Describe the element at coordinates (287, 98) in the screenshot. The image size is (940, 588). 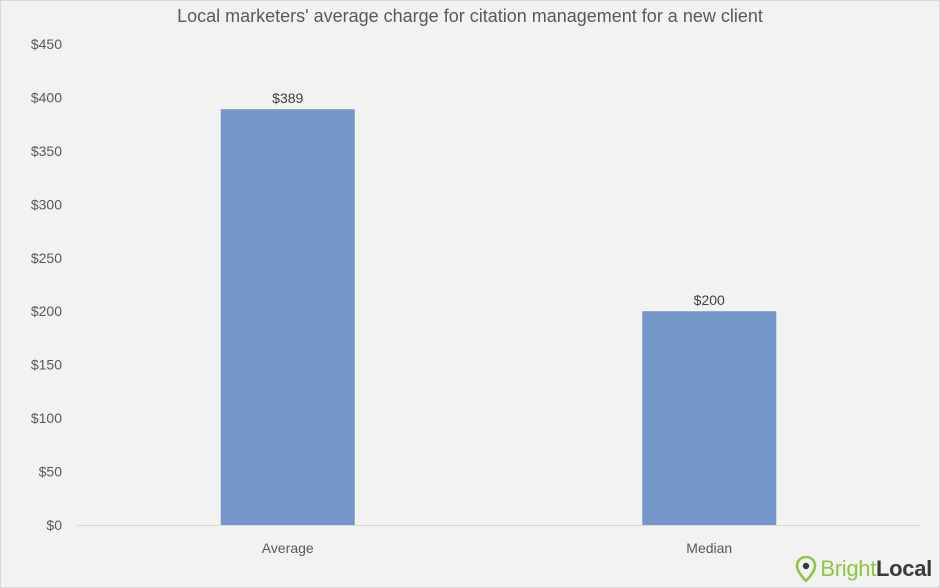
I see `data-label-average: $389` at that location.